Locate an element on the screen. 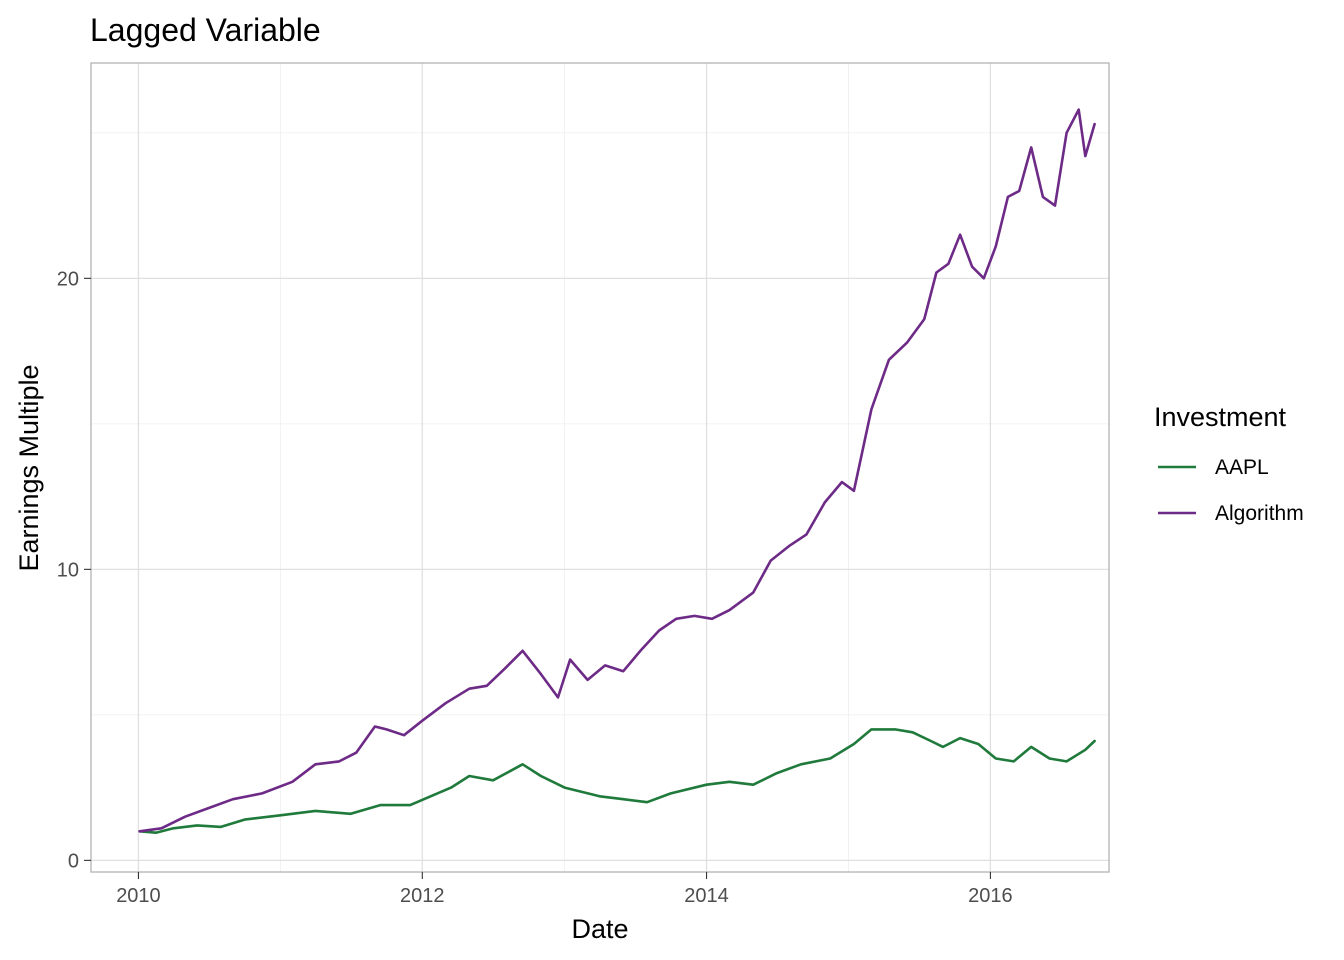 The image size is (1344, 960). y-tick-label: 20 is located at coordinates (68, 279).